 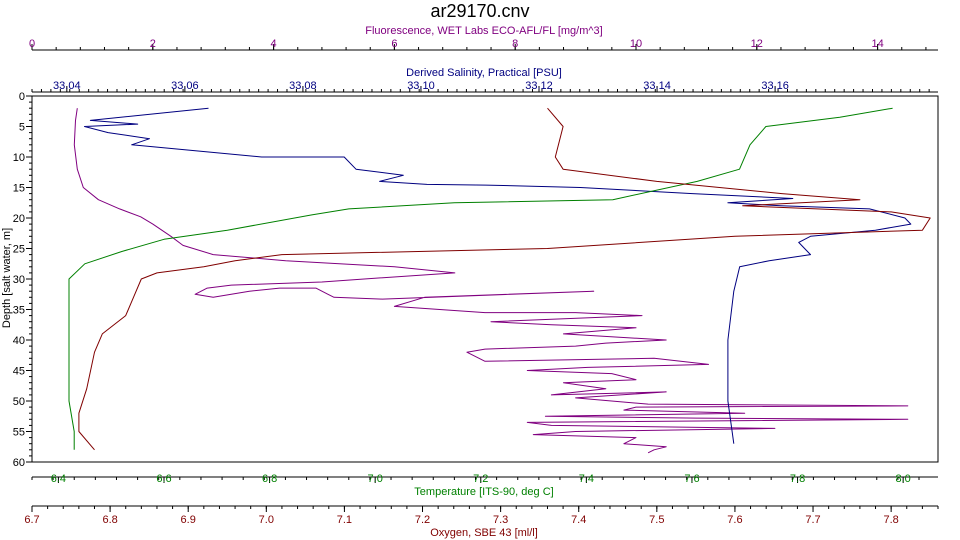 What do you see at coordinates (877, 44) in the screenshot?
I see `fluorescence-tick-label: 14` at bounding box center [877, 44].